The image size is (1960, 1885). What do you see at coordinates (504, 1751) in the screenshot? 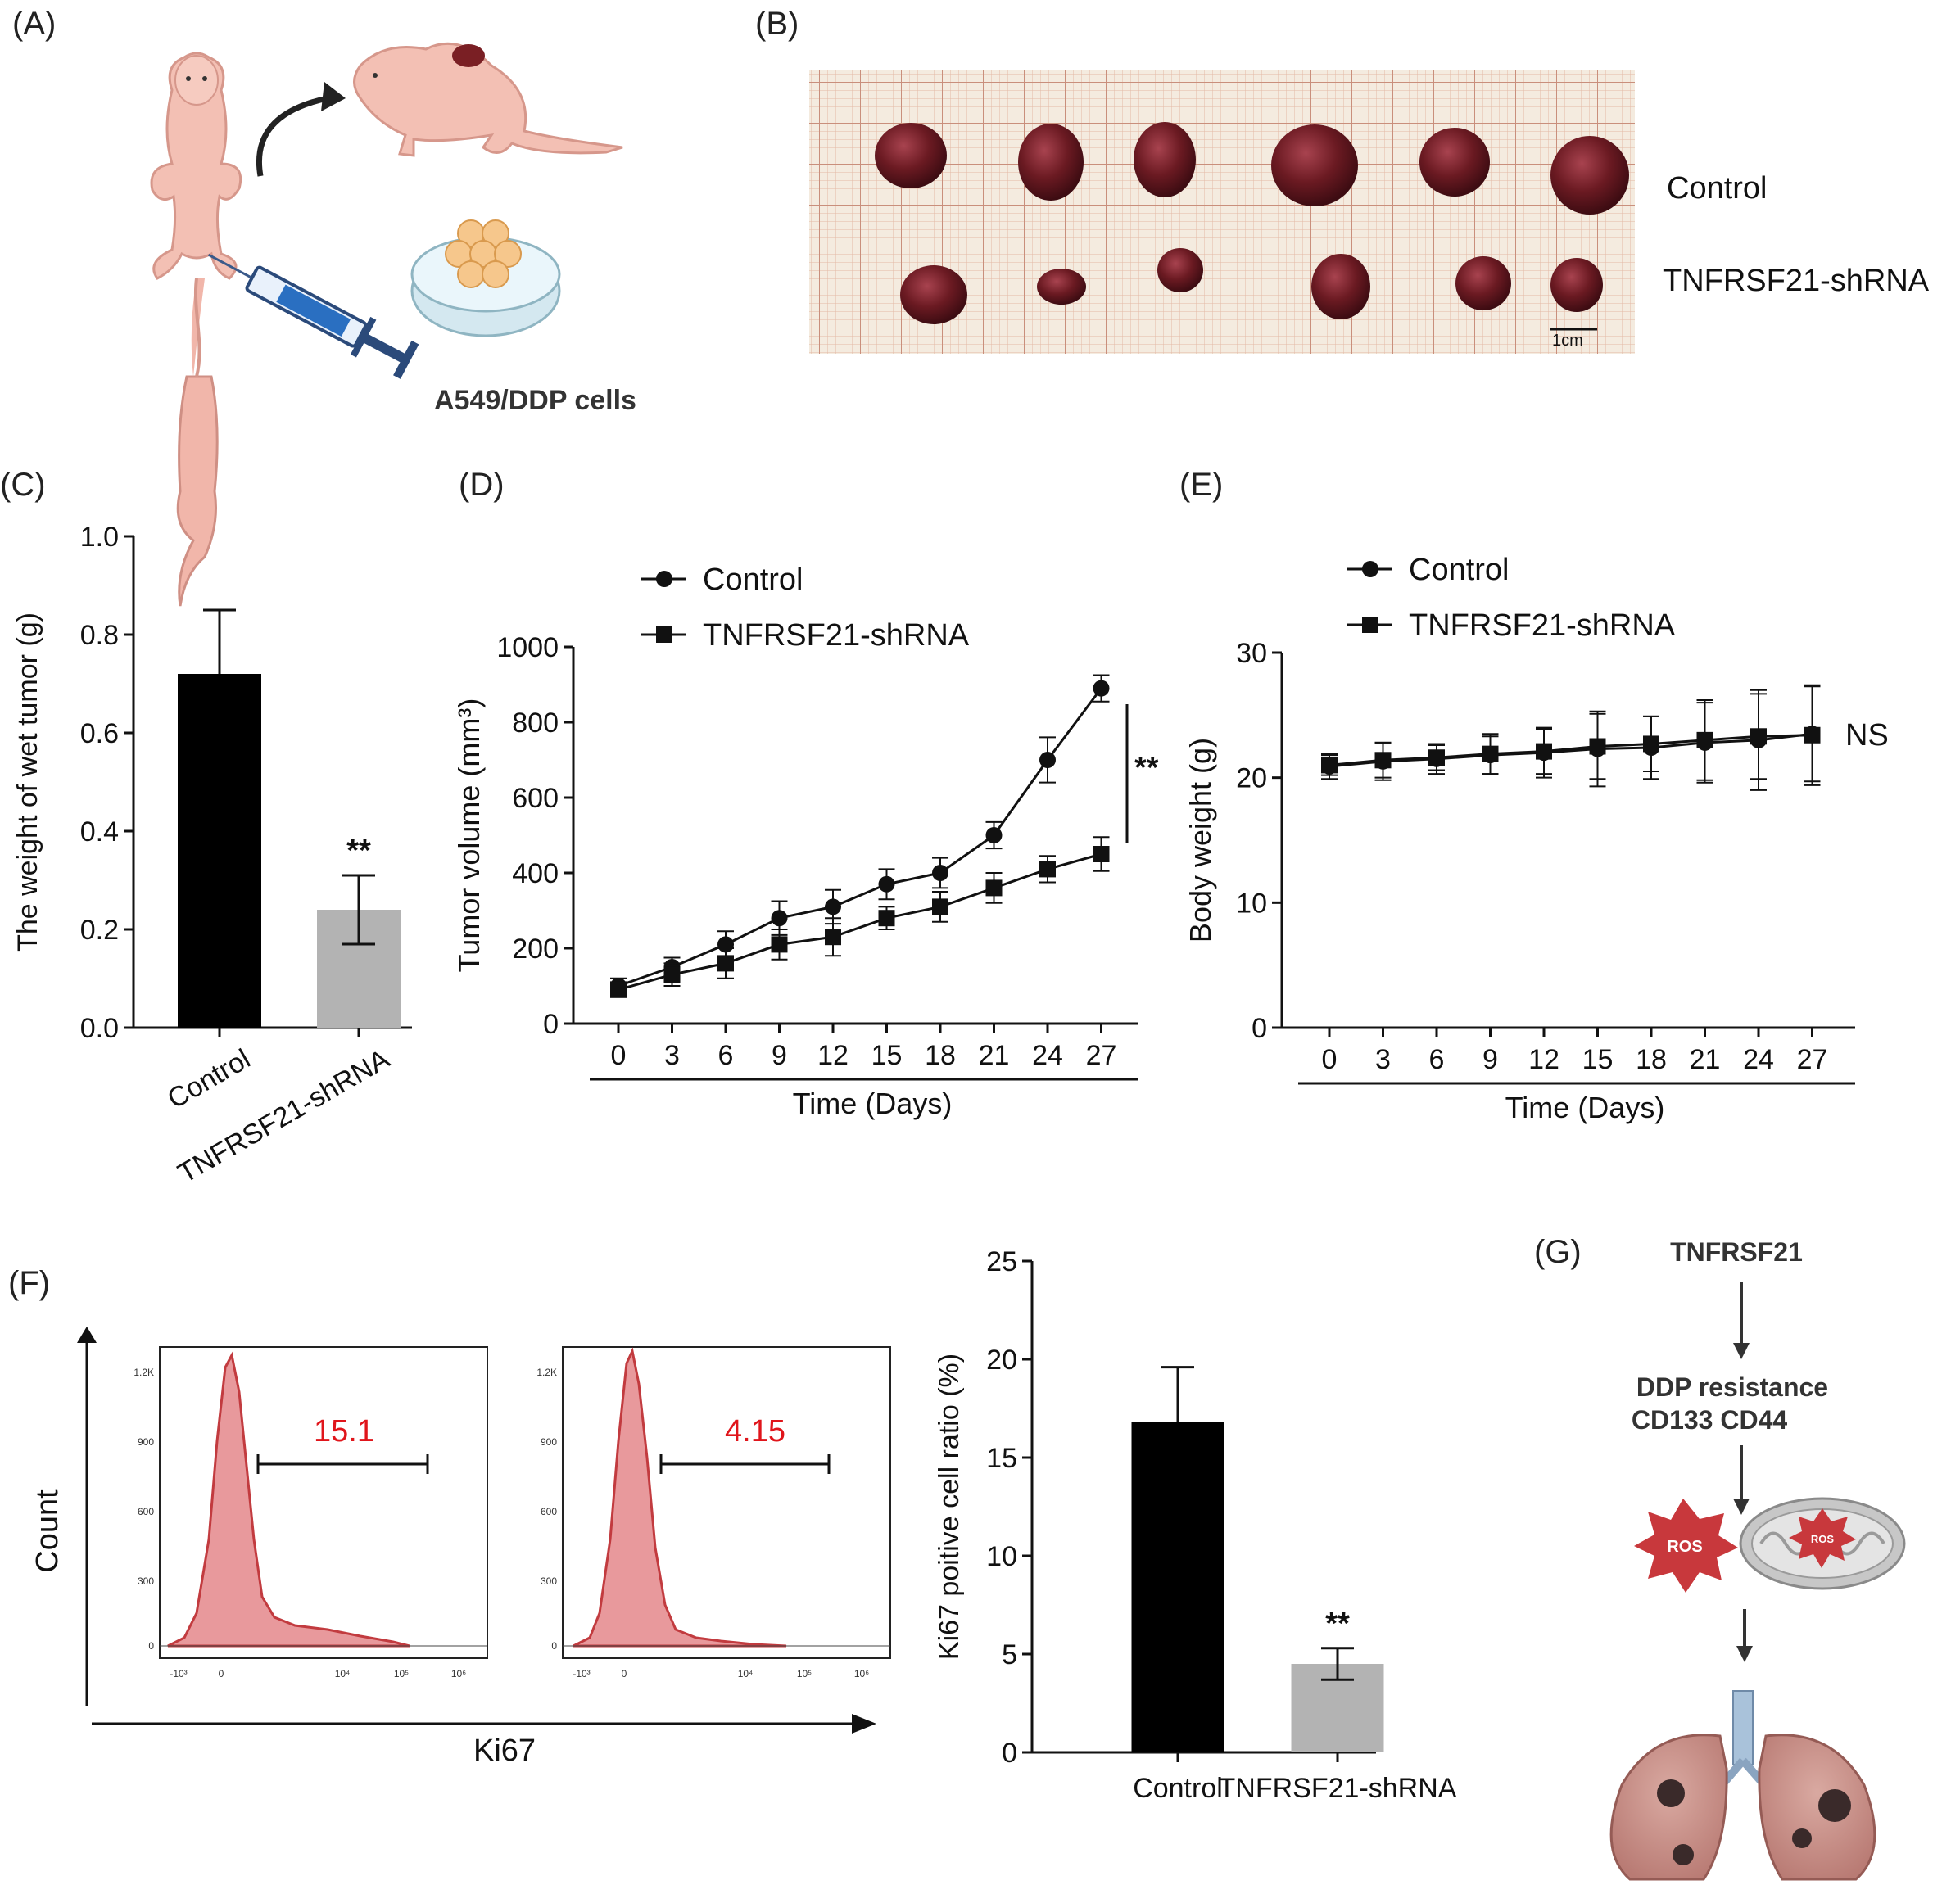
I see `ki67-axis-label: Ki67` at bounding box center [504, 1751].